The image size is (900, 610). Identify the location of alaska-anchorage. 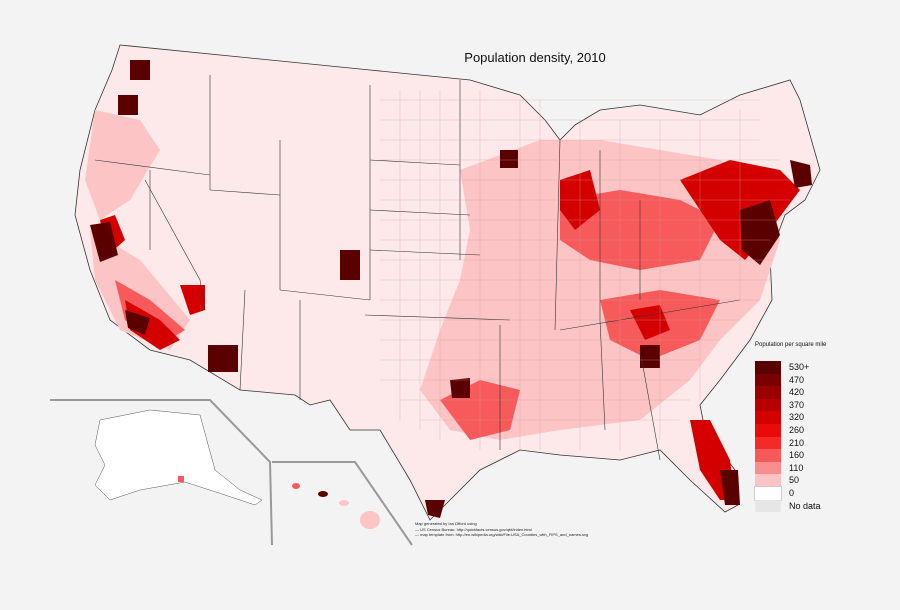
(181, 479).